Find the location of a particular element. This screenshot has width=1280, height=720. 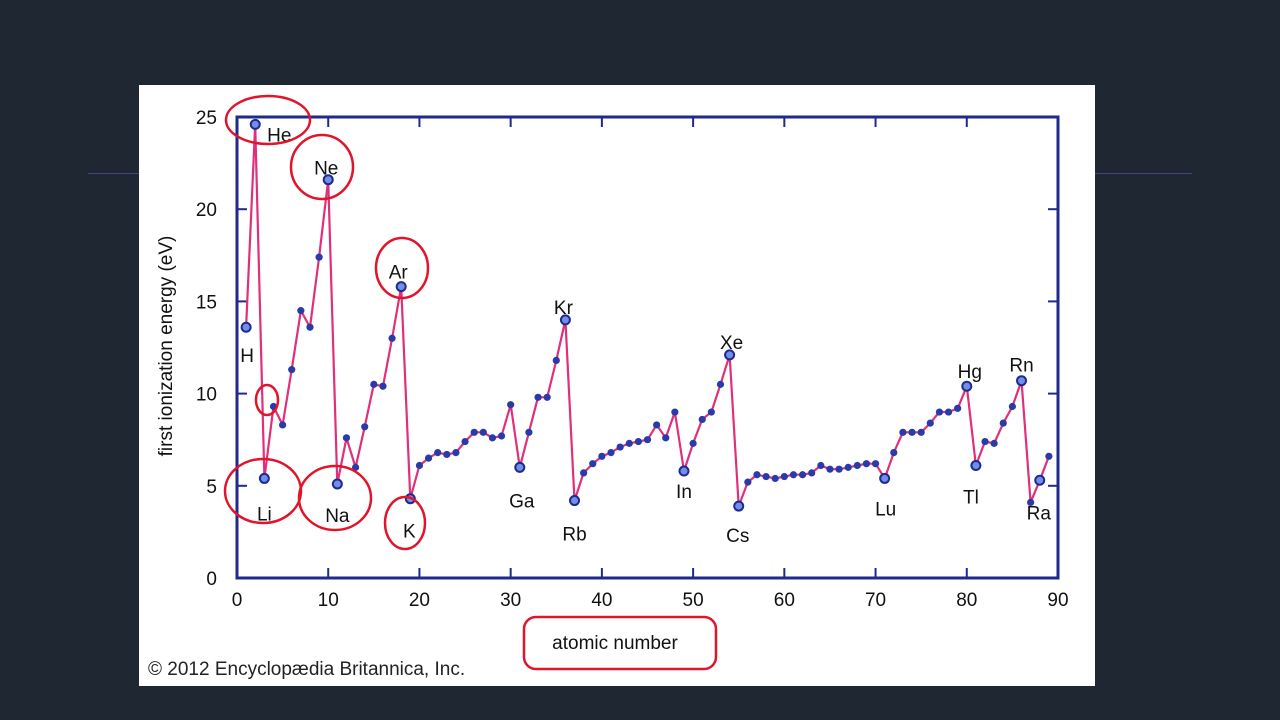

element-label-rb: Rb is located at coordinates (574, 535).